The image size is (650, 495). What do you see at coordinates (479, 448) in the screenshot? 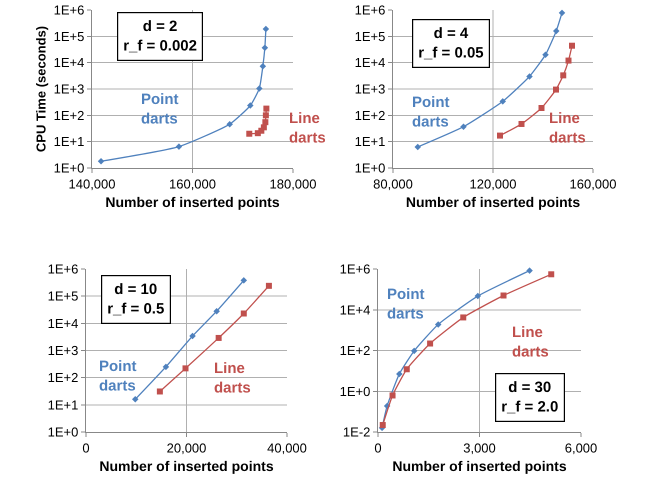
I see `x-tick-label: 3,000` at bounding box center [479, 448].